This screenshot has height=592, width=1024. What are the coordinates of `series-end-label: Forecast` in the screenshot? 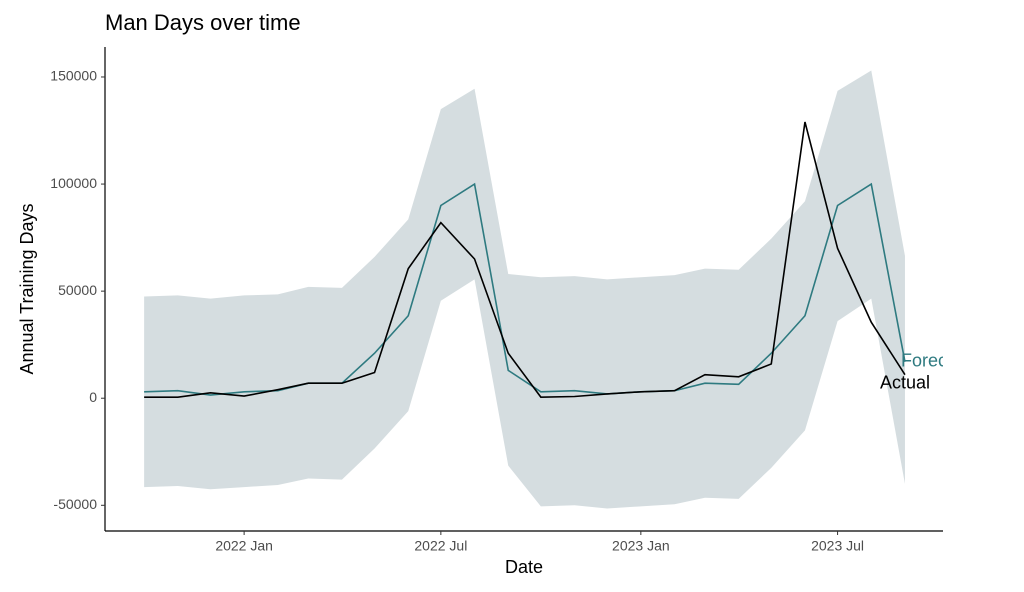 It's located at (936, 361).